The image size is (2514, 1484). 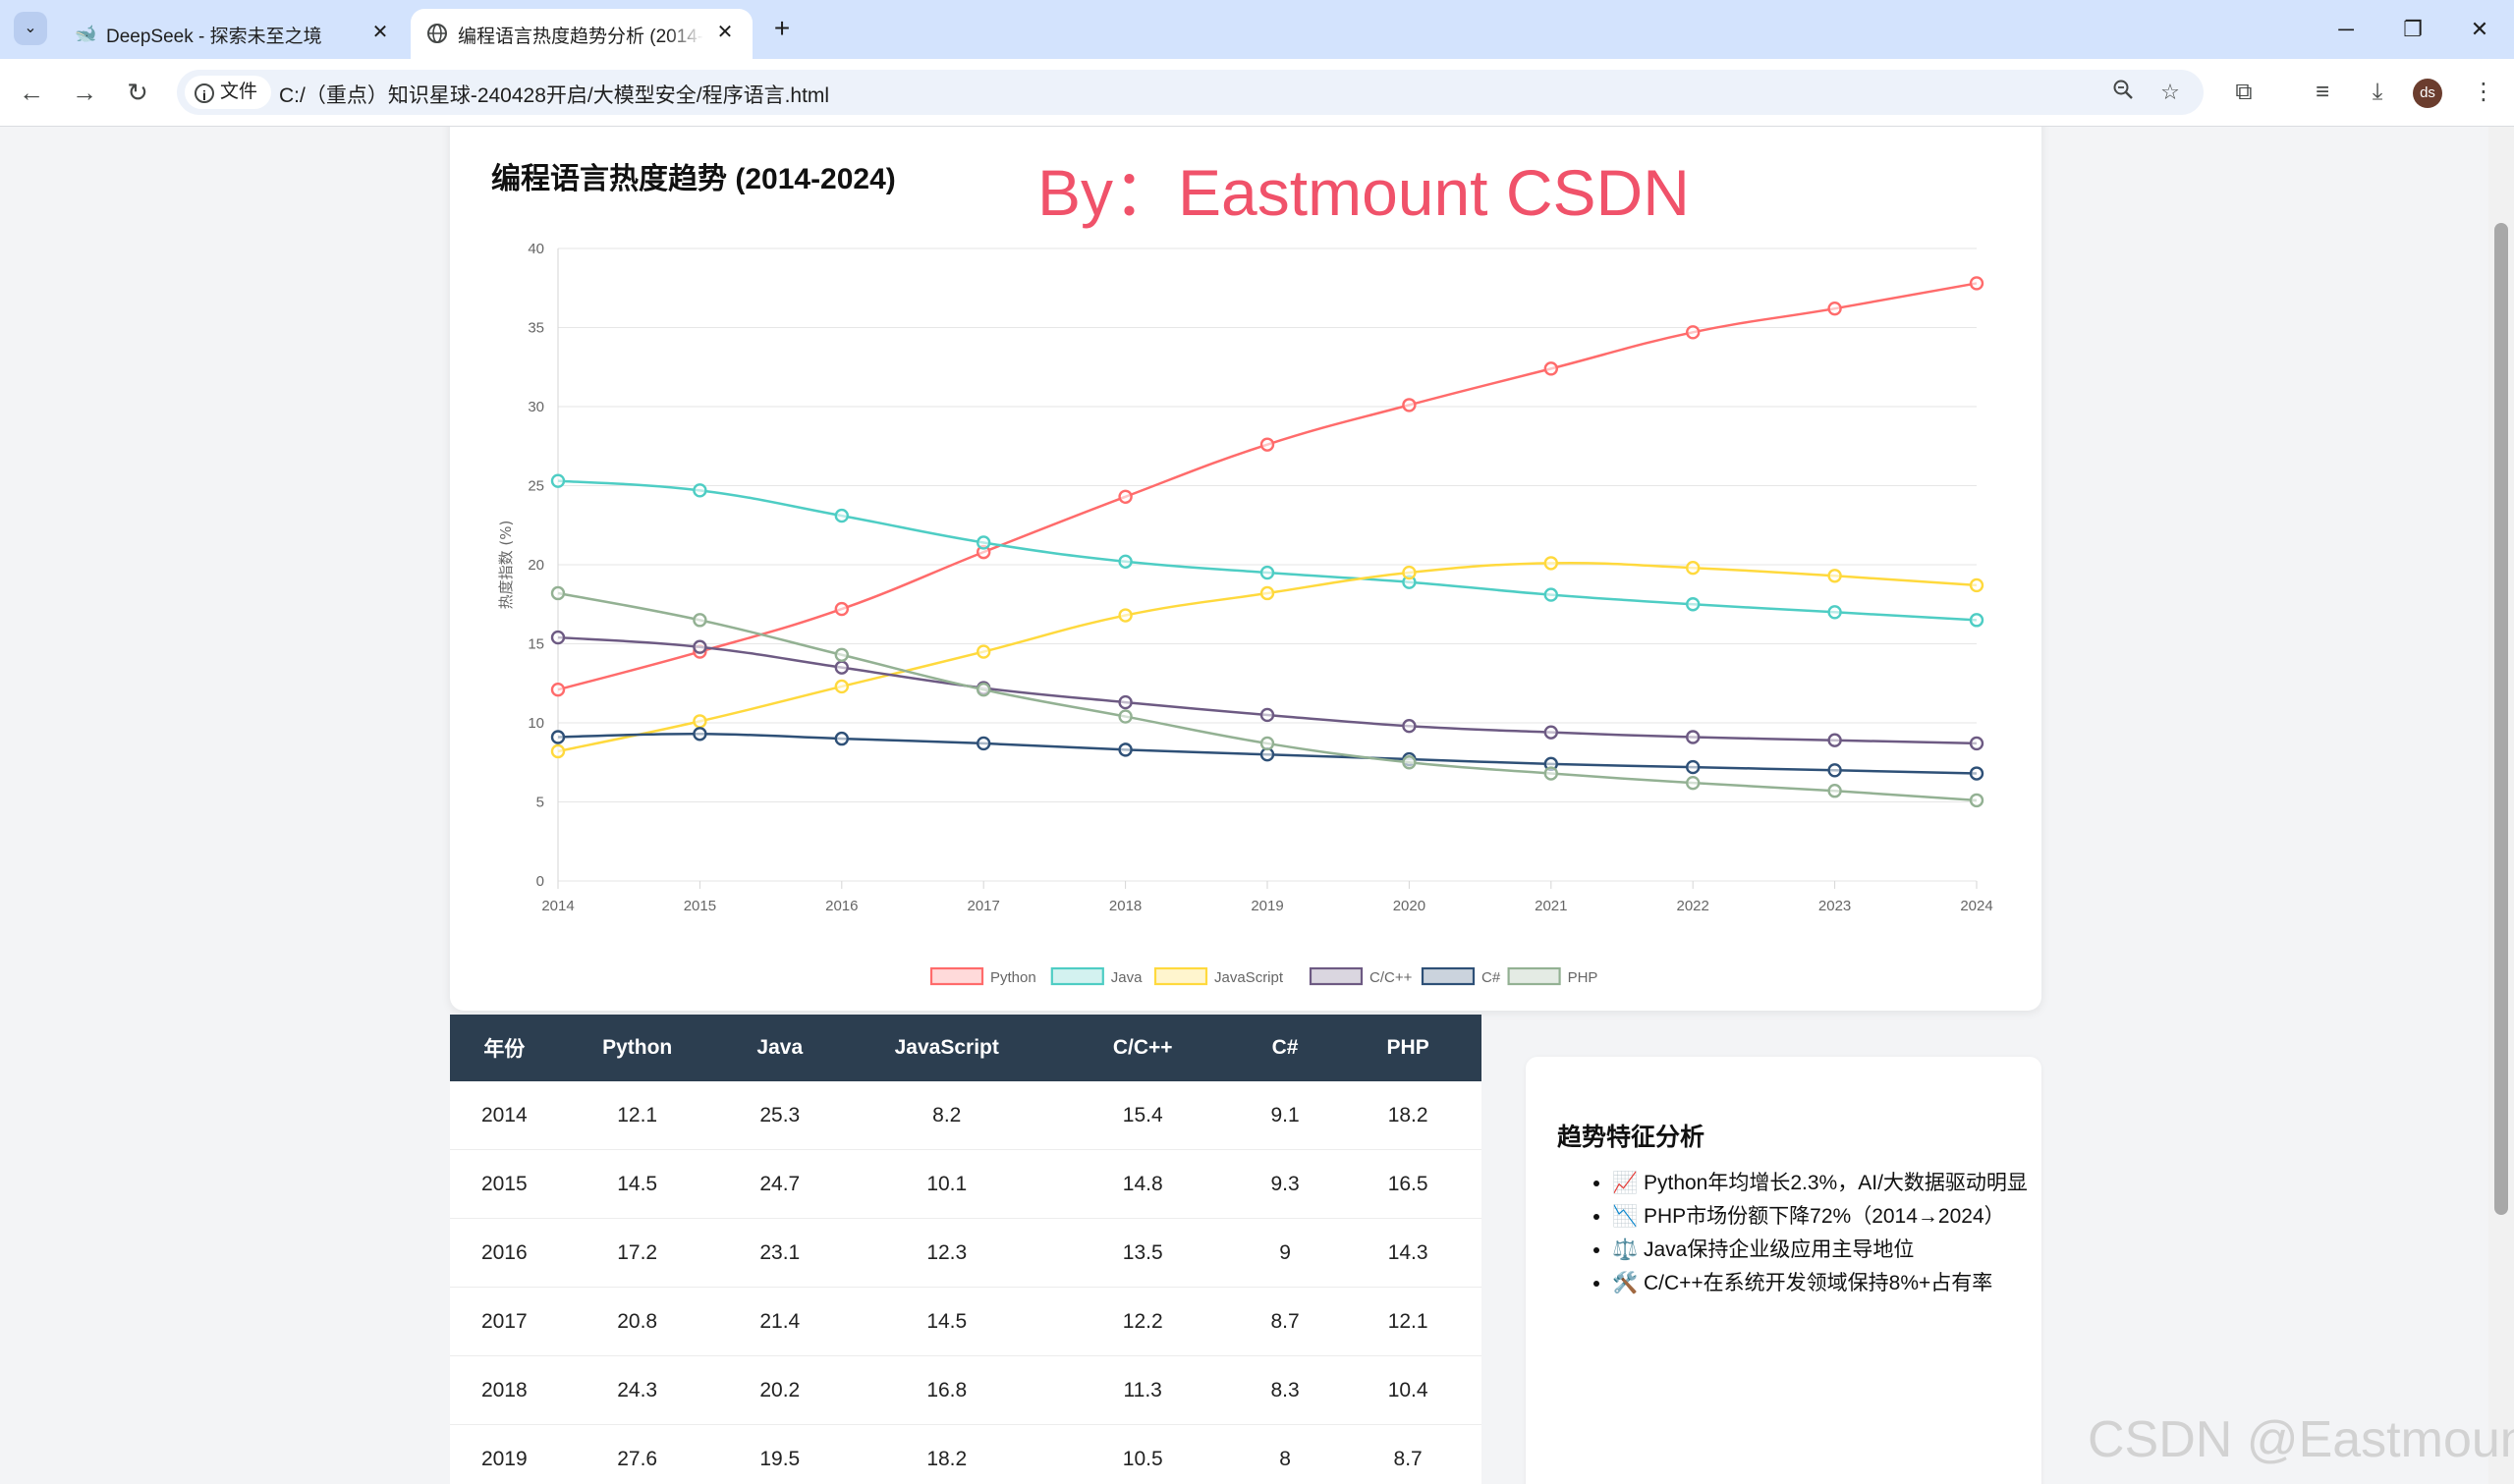 I want to click on table-cell: 12.3, so click(x=946, y=1253).